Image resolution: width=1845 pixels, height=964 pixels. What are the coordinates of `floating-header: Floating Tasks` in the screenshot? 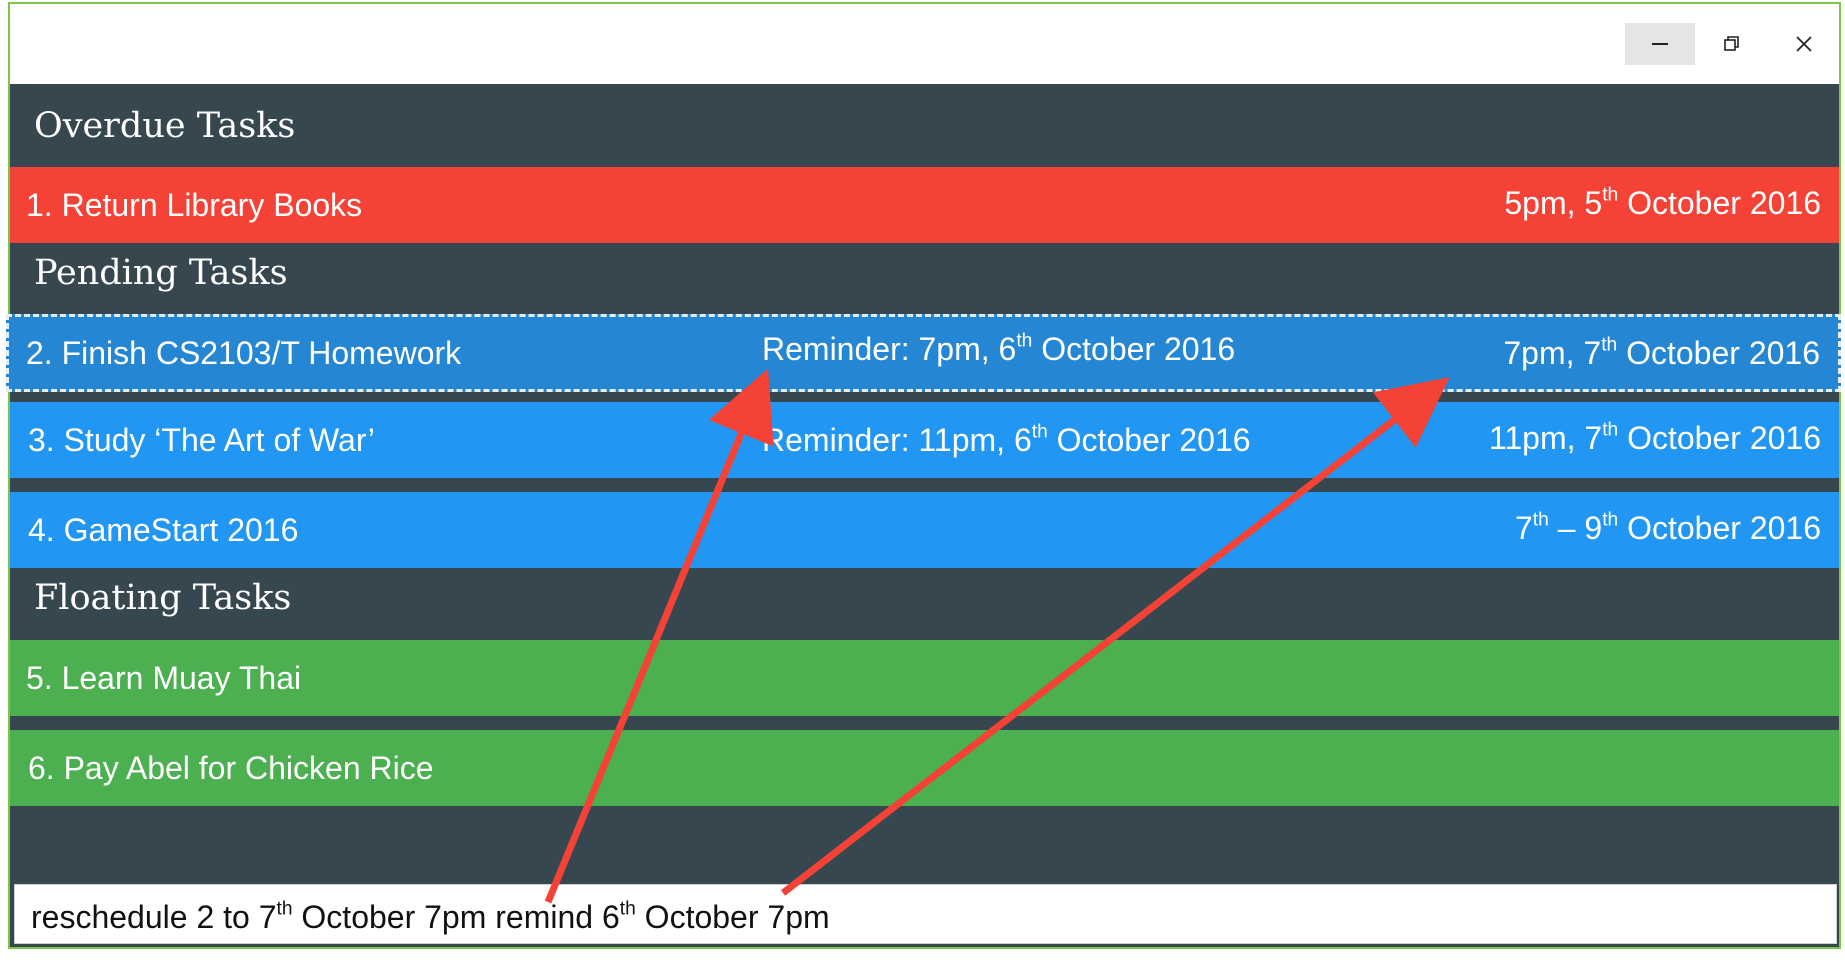 It's located at (163, 598).